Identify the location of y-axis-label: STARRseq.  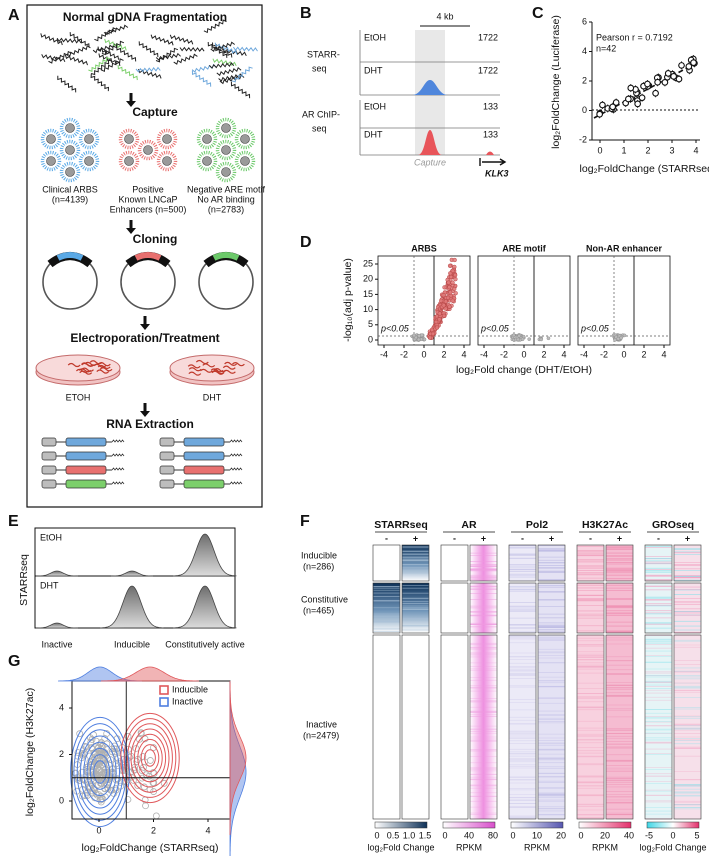
(24, 580).